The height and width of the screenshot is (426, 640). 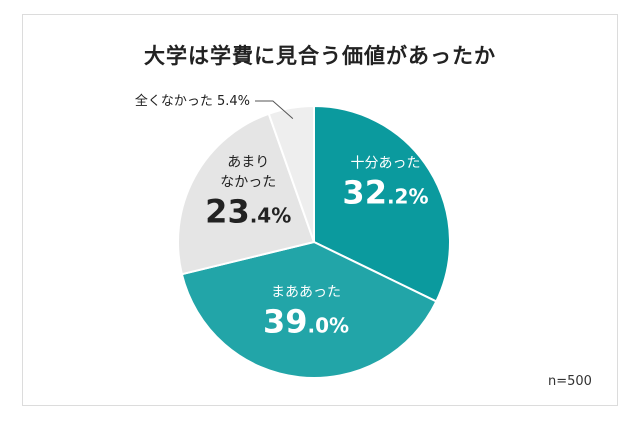 I want to click on slice-label-1: まああった, so click(x=306, y=292).